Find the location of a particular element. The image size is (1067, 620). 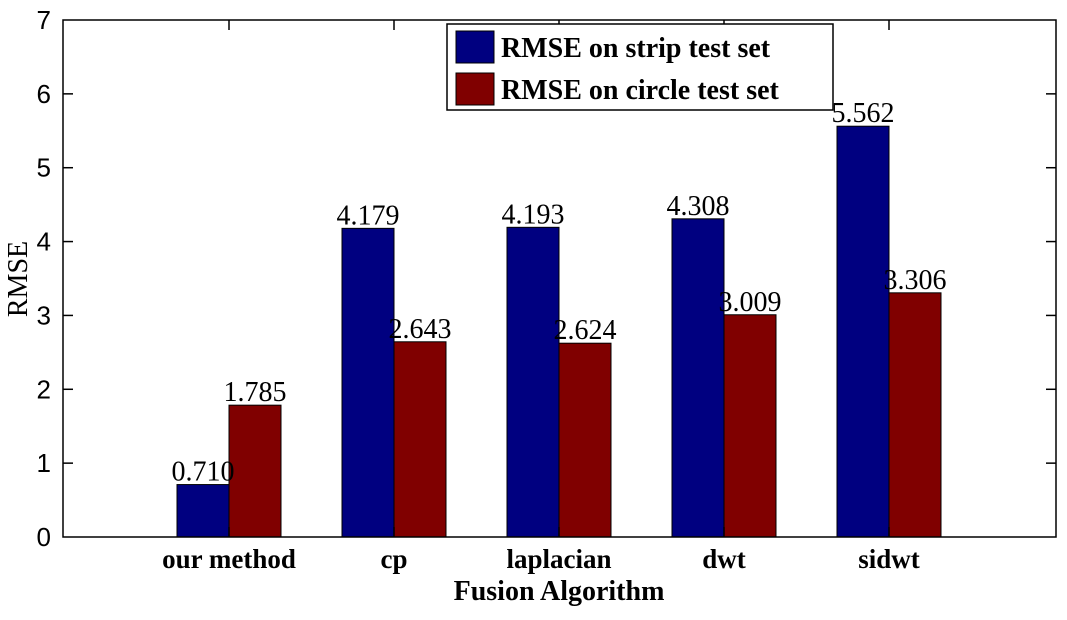

y-tick-label-7: 7 is located at coordinates (44, 20).